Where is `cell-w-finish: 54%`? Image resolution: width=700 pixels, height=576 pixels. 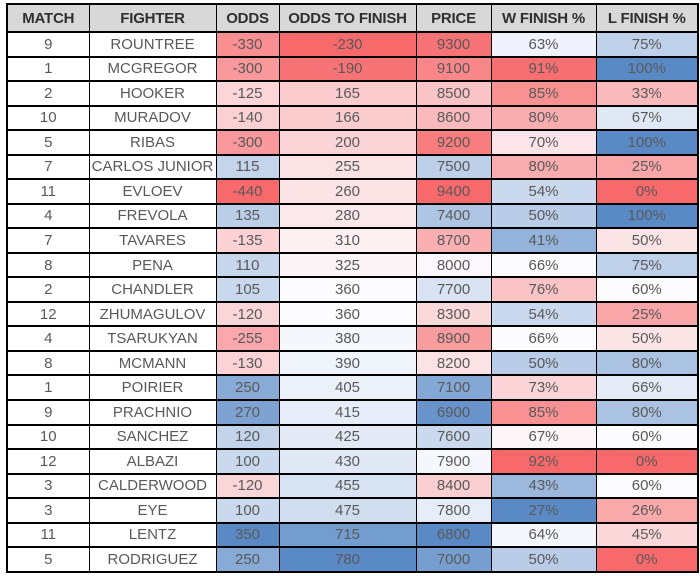 cell-w-finish: 54% is located at coordinates (543, 314).